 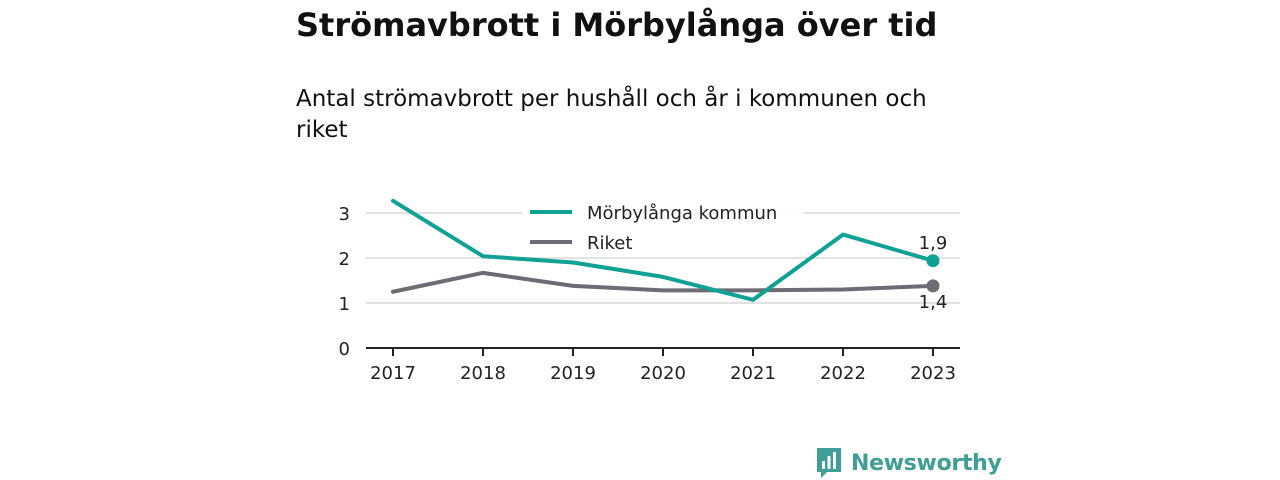 What do you see at coordinates (933, 243) in the screenshot?
I see `end-label-morbylanga: 1,9` at bounding box center [933, 243].